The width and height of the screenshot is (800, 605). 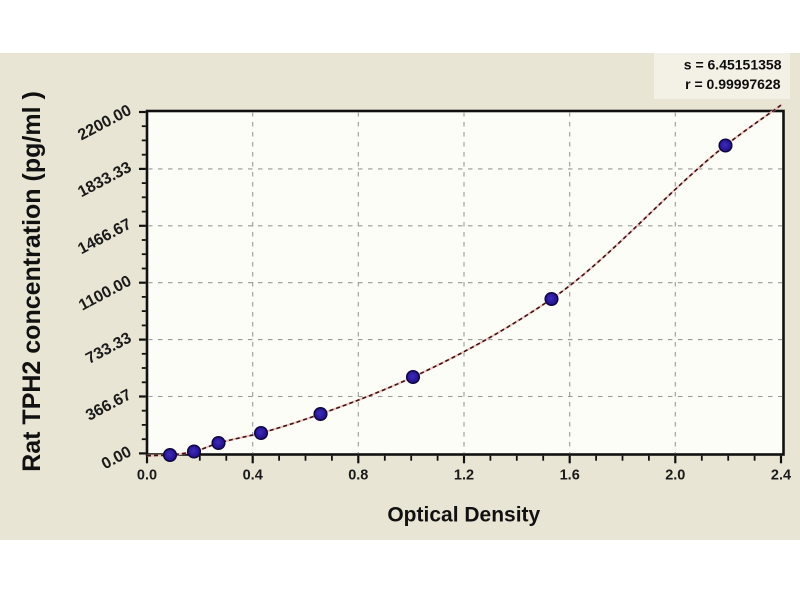 What do you see at coordinates (147, 476) in the screenshot?
I see `svg-text: 0.0` at bounding box center [147, 476].